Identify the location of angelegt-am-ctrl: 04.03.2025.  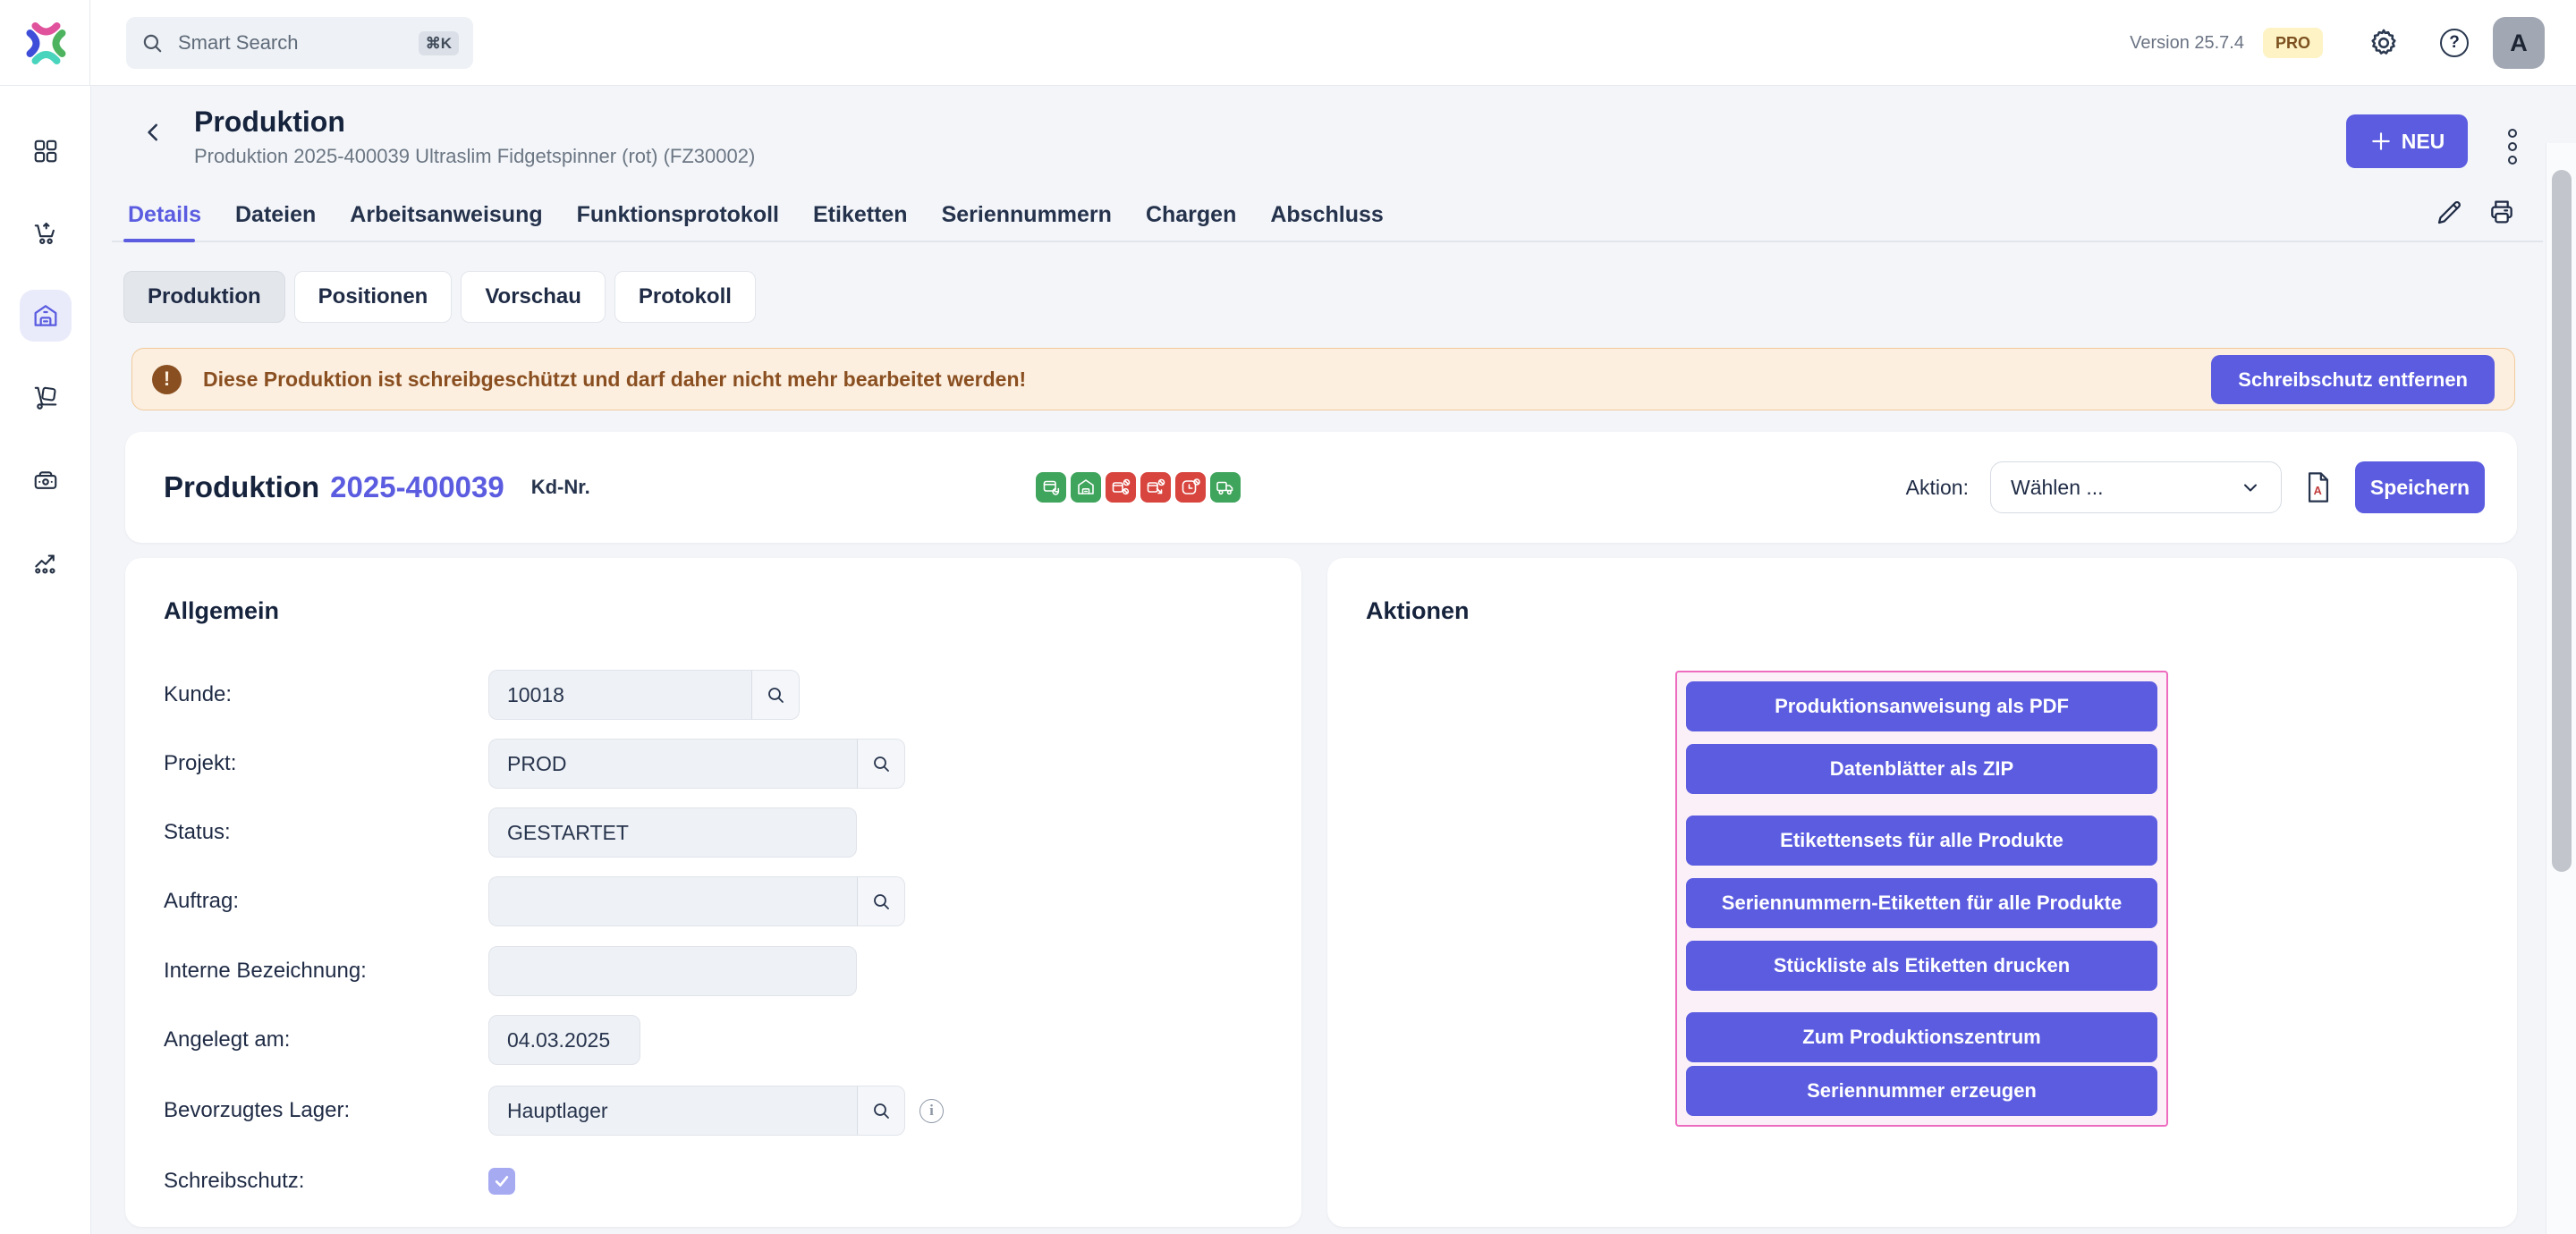
(564, 1040).